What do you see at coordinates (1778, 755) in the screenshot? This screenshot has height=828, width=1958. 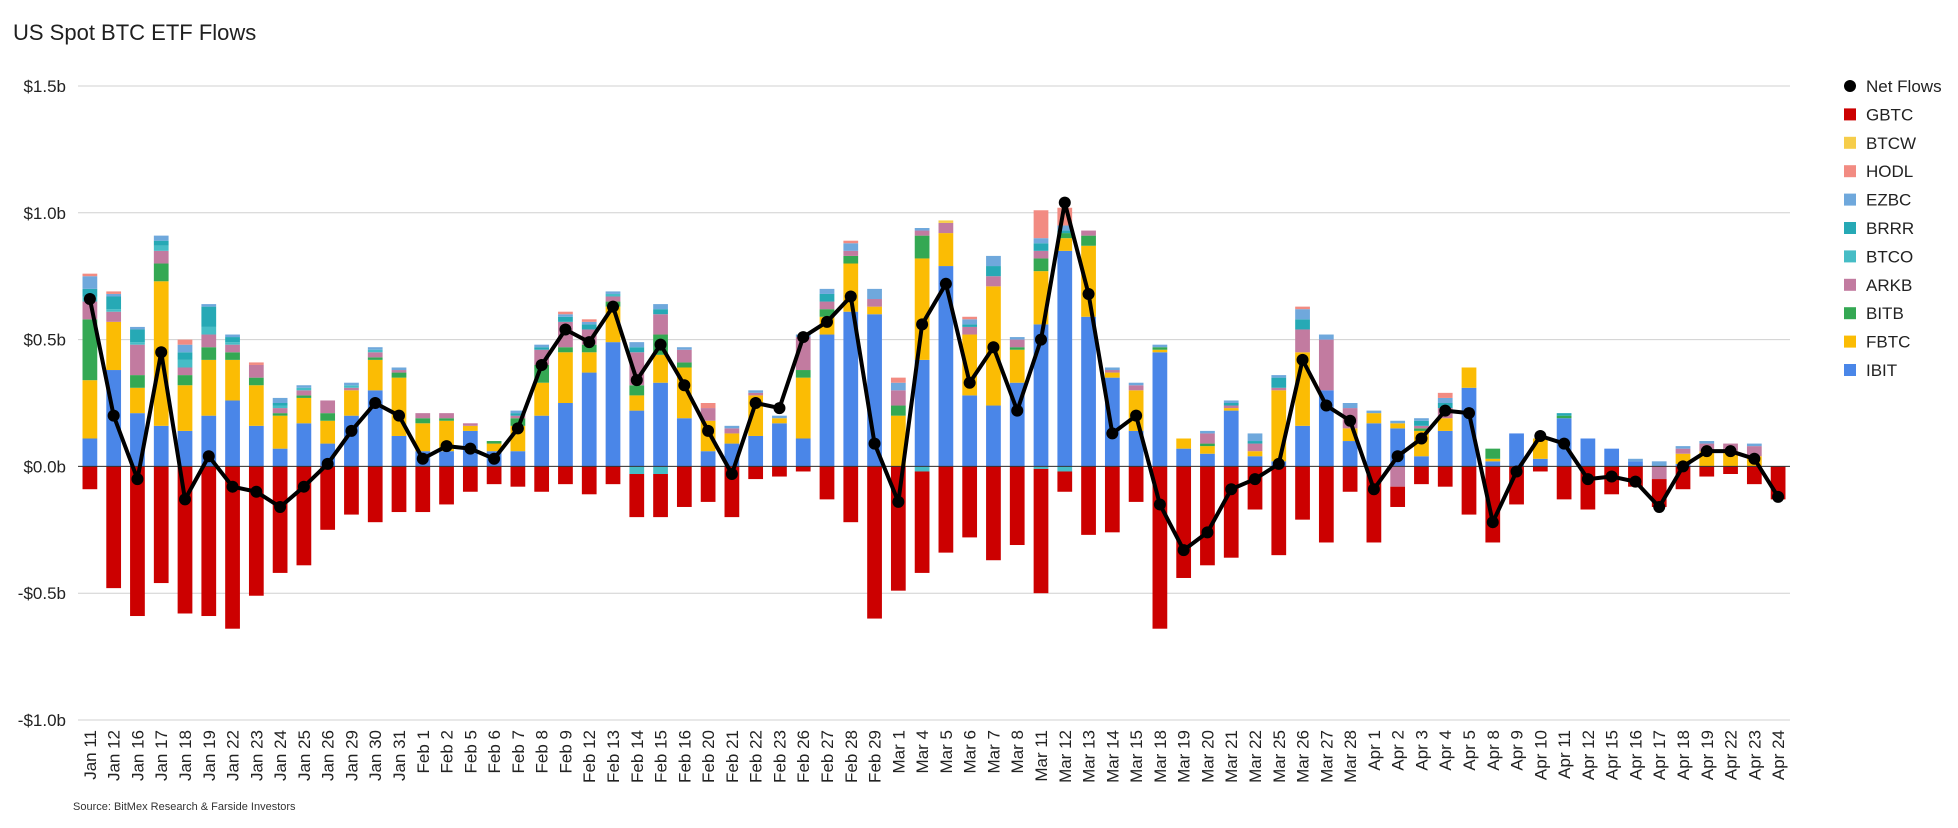 I see `x-tick-label: Apr 24` at bounding box center [1778, 755].